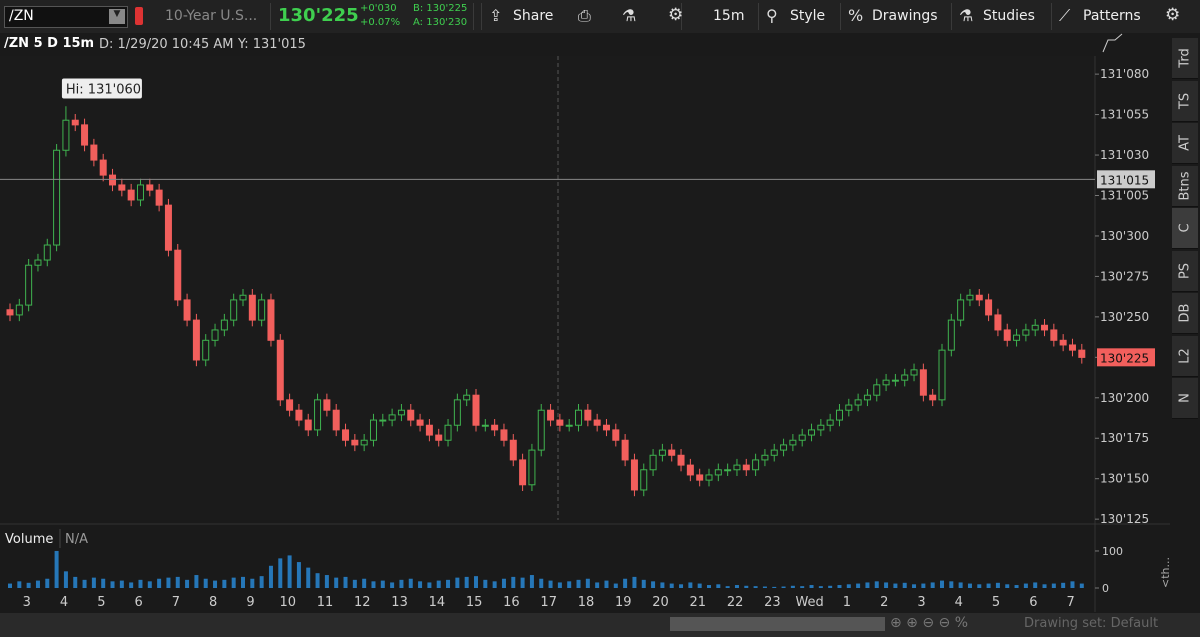  What do you see at coordinates (584, 15) in the screenshot?
I see `icon: ⎙` at bounding box center [584, 15].